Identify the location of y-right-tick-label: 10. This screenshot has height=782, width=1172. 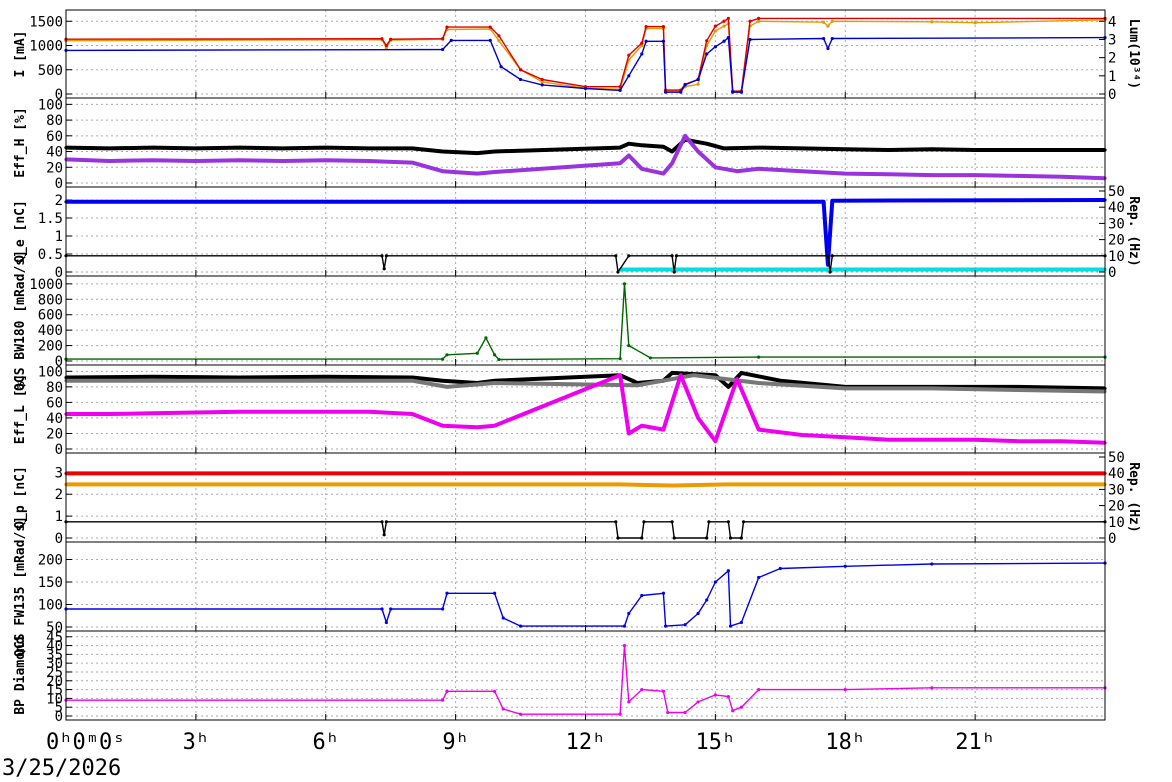
(1116, 523).